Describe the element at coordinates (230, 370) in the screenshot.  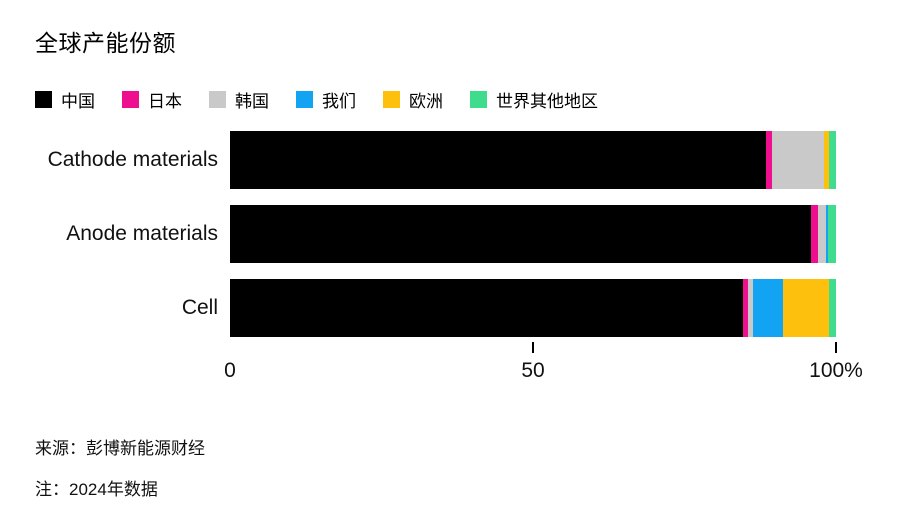
I see `axis-tick-label: 0` at that location.